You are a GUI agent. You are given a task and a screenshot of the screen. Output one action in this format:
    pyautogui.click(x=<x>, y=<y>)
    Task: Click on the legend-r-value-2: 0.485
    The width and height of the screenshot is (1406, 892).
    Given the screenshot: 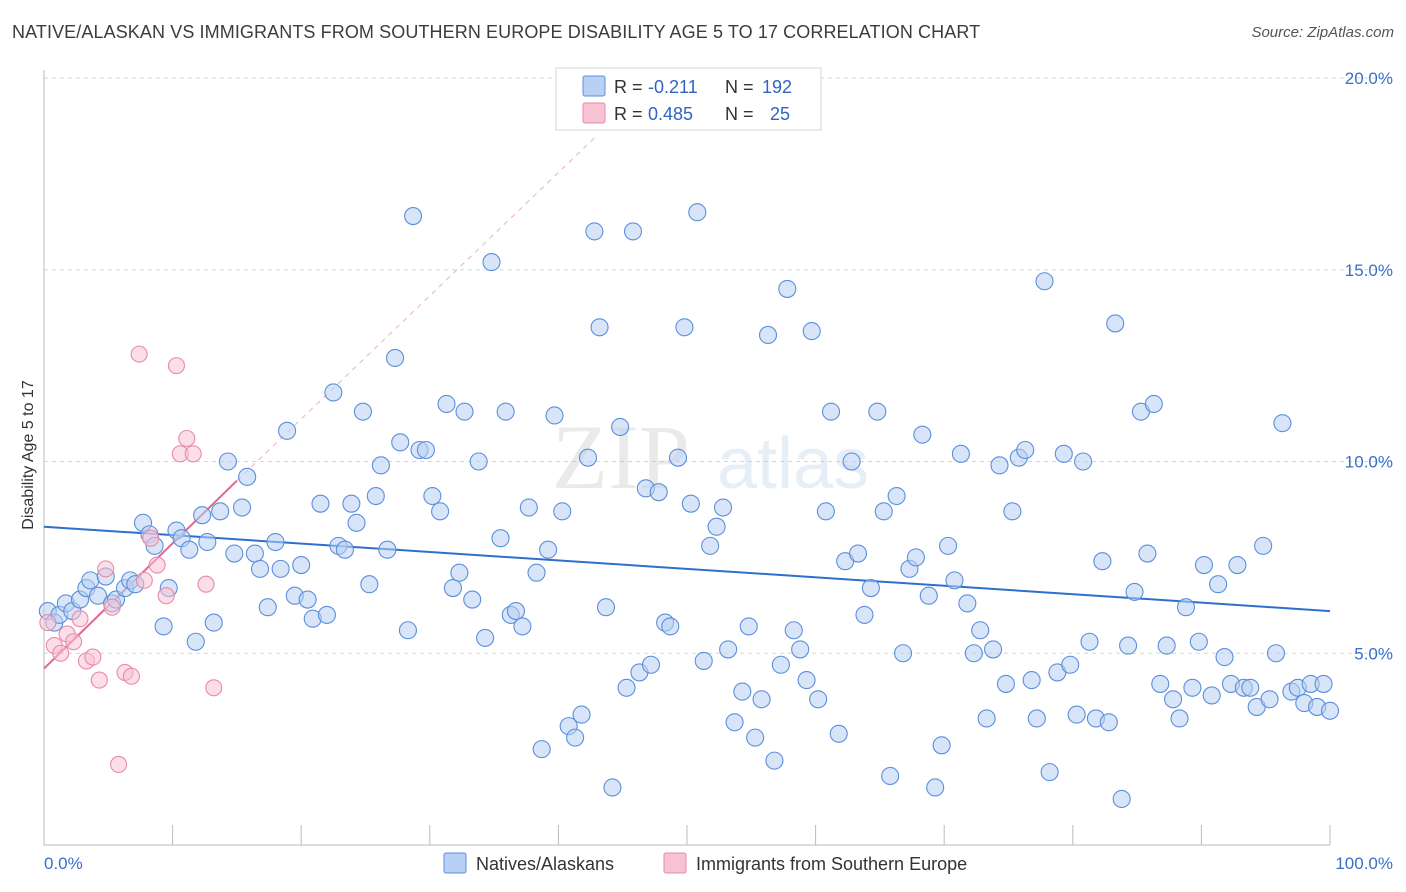 What is the action you would take?
    pyautogui.click(x=670, y=114)
    